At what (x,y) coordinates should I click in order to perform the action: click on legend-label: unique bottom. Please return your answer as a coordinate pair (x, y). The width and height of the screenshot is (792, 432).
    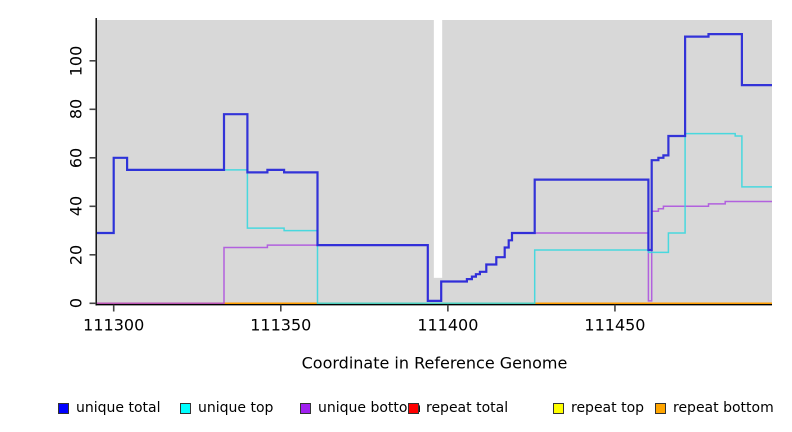
    Looking at the image, I should click on (370, 408).